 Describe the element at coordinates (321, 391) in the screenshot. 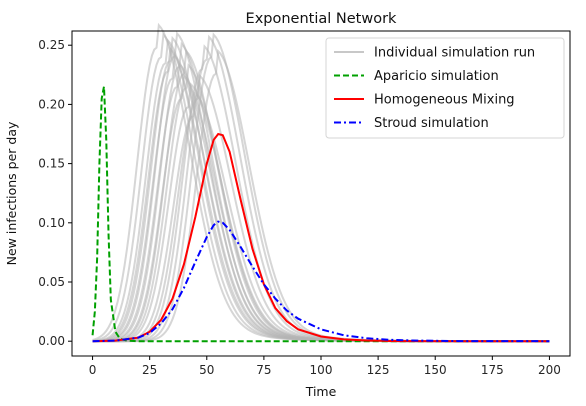

I see `x-axis-label: Time` at that location.